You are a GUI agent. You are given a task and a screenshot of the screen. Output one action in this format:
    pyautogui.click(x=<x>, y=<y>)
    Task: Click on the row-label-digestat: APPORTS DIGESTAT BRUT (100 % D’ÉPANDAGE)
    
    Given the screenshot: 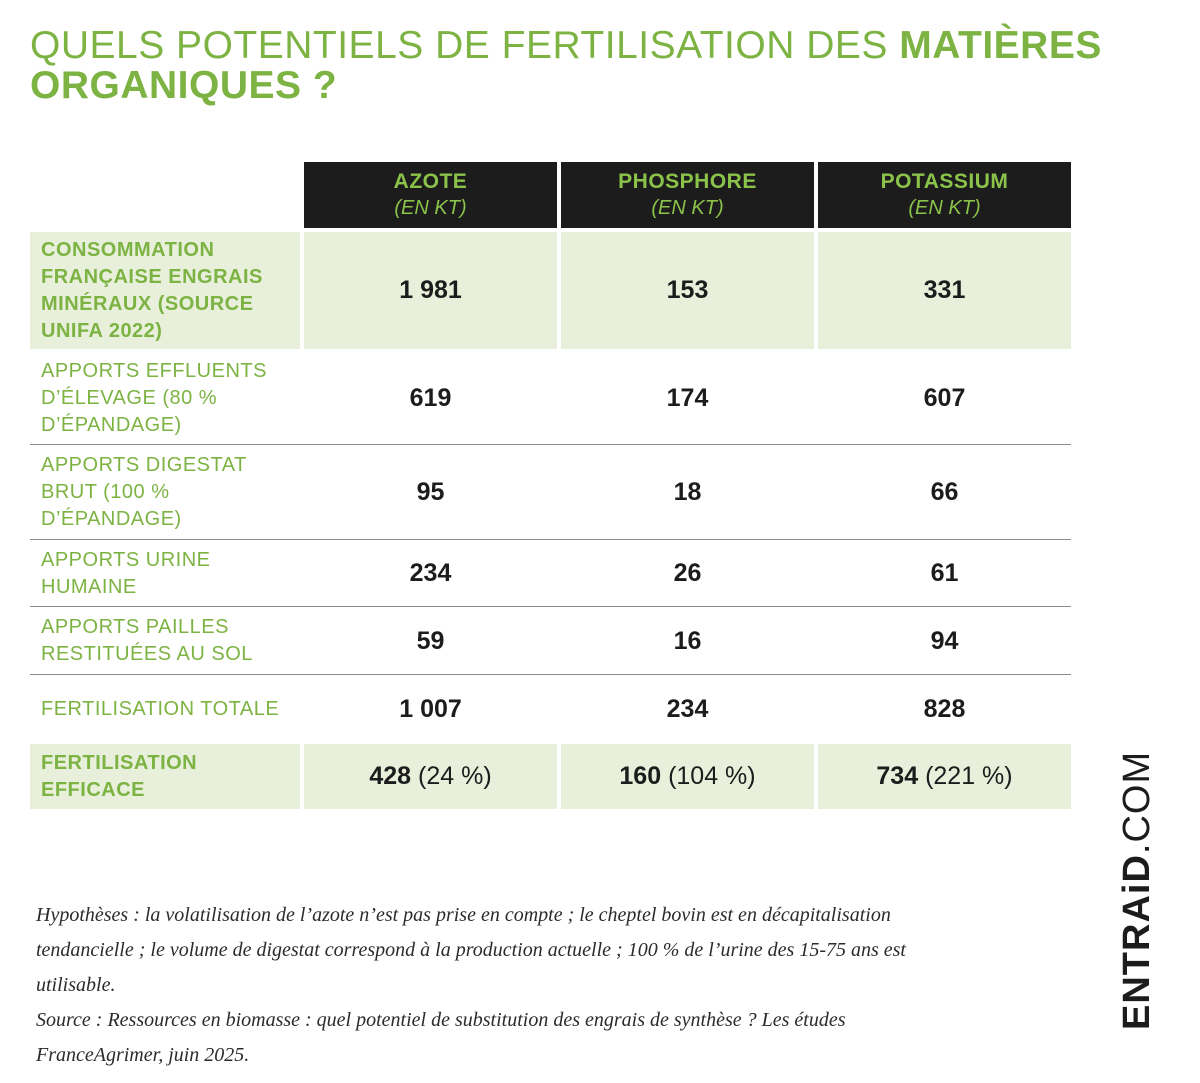 What is the action you would take?
    pyautogui.click(x=144, y=492)
    